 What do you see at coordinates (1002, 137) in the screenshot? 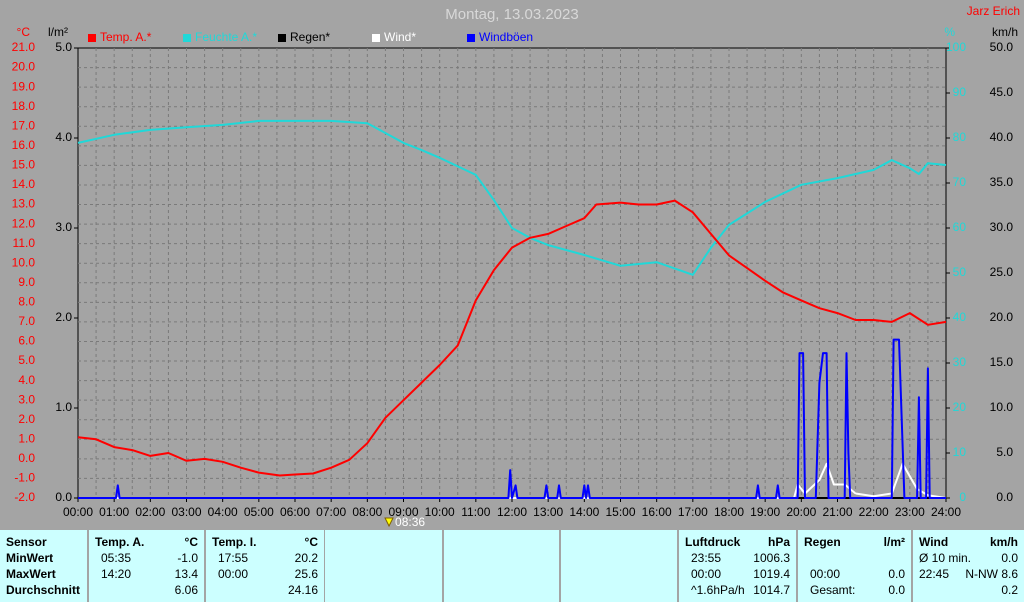
I see `wind-tick-label: 40.0` at bounding box center [1002, 137].